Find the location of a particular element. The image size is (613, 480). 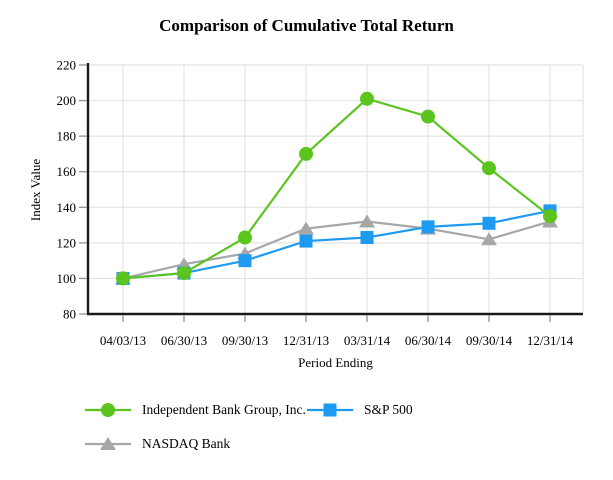

y-tick-label: 120 is located at coordinates (67, 242).